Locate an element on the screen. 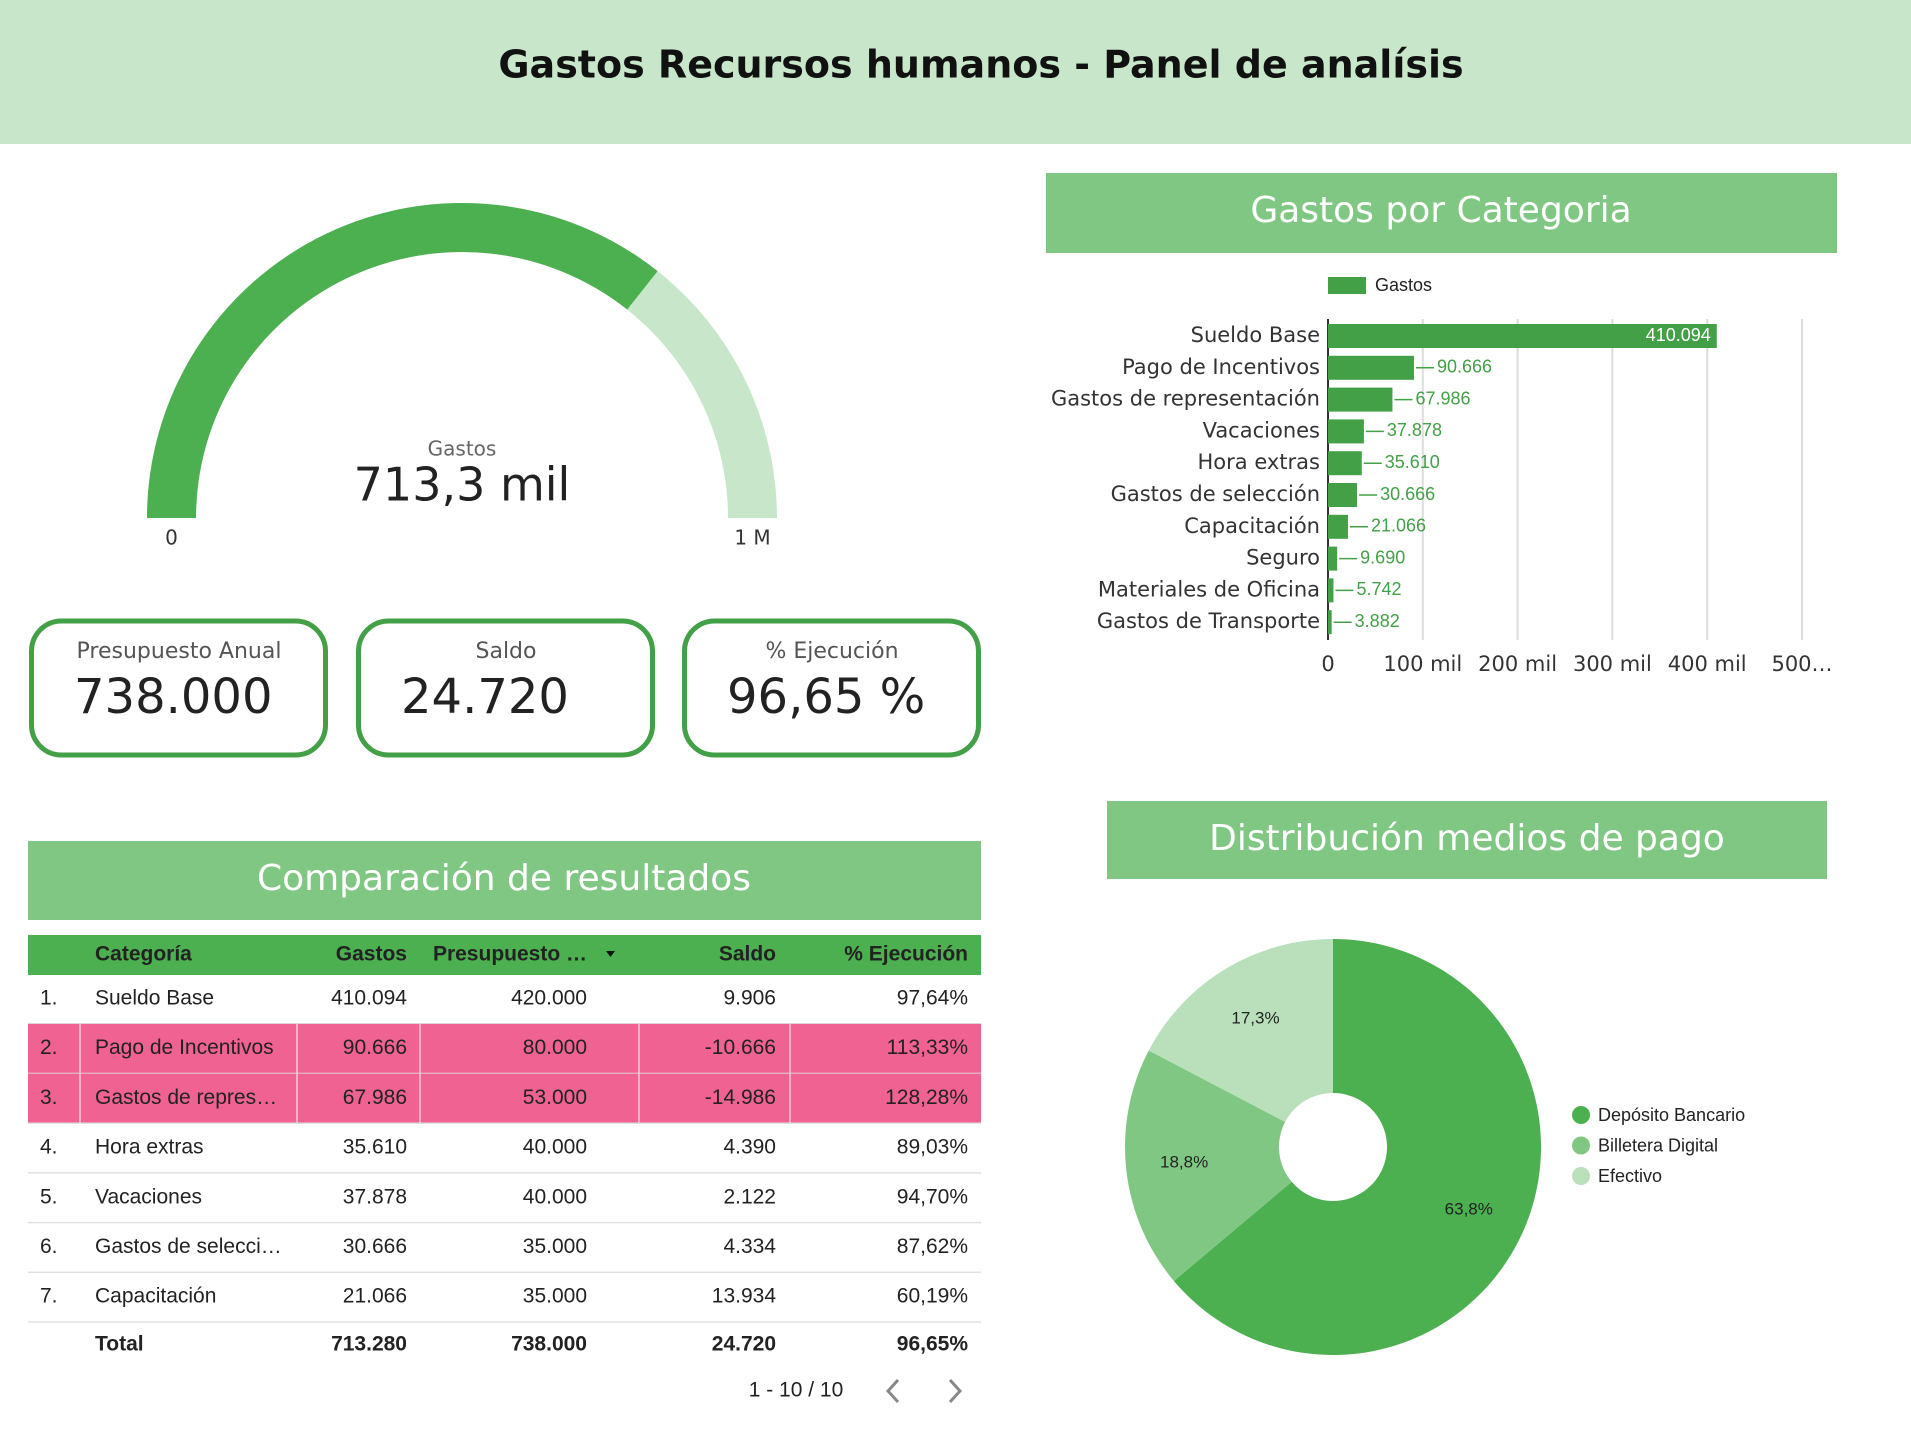 Image resolution: width=1911 pixels, height=1438 pixels. kpi-value: 24.720 is located at coordinates (485, 697).